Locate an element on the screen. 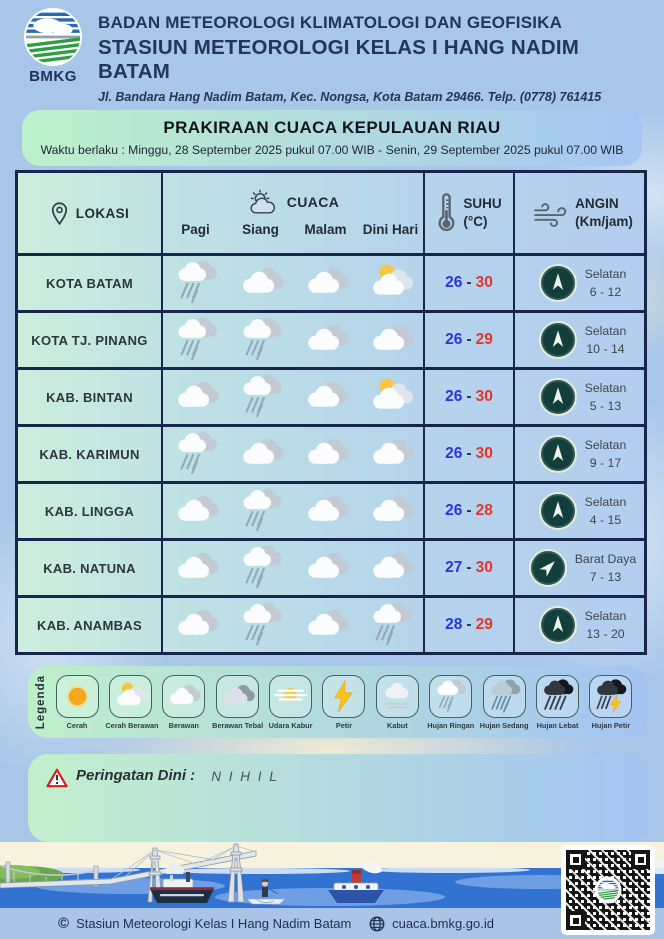 Image resolution: width=664 pixels, height=939 pixels. legend-title: Legenda is located at coordinates (41, 702).